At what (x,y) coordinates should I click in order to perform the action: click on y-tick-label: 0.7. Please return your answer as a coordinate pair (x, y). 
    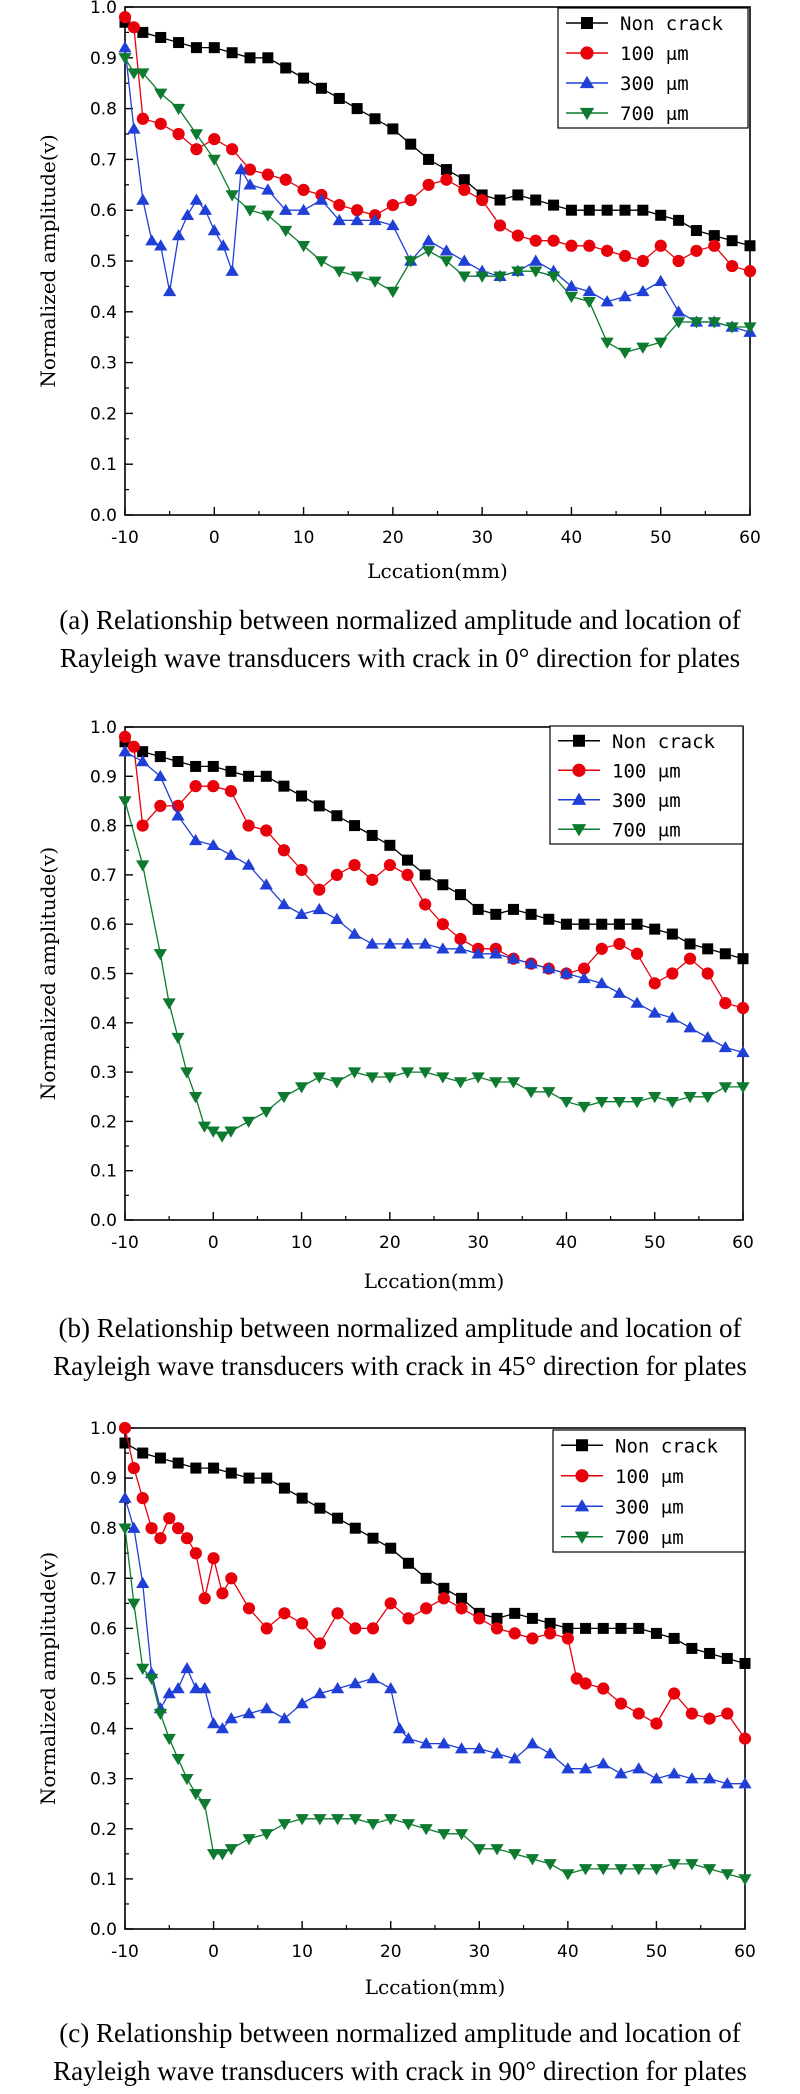
    Looking at the image, I should click on (103, 1579).